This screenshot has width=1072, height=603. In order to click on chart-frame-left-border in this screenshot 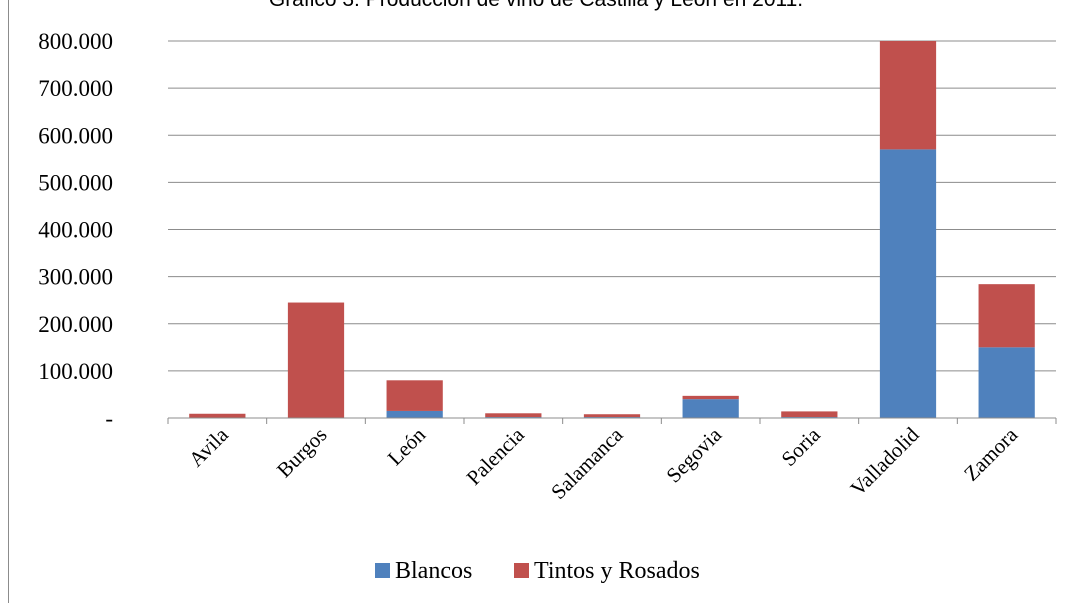, I will do `click(8, 301)`.